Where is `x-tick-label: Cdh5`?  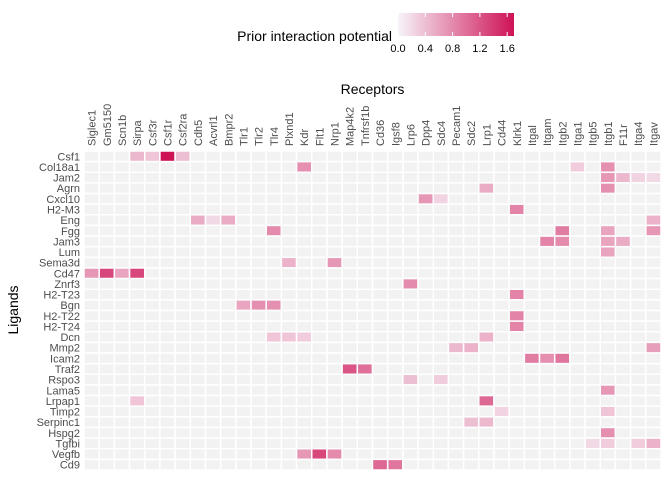 x-tick-label: Cdh5 is located at coordinates (199, 133).